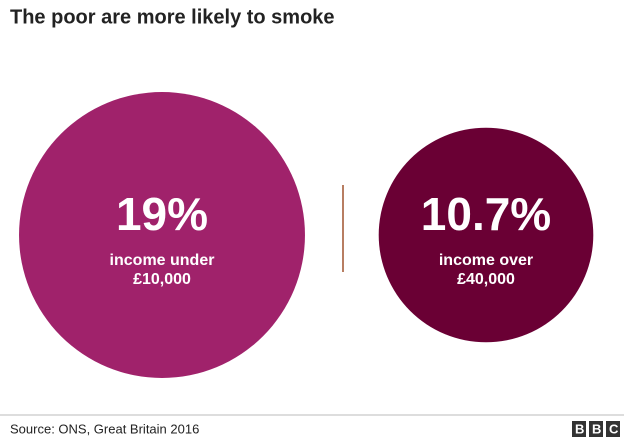 The width and height of the screenshot is (624, 444). What do you see at coordinates (486, 270) in the screenshot?
I see `category-label: income over £40,000` at bounding box center [486, 270].